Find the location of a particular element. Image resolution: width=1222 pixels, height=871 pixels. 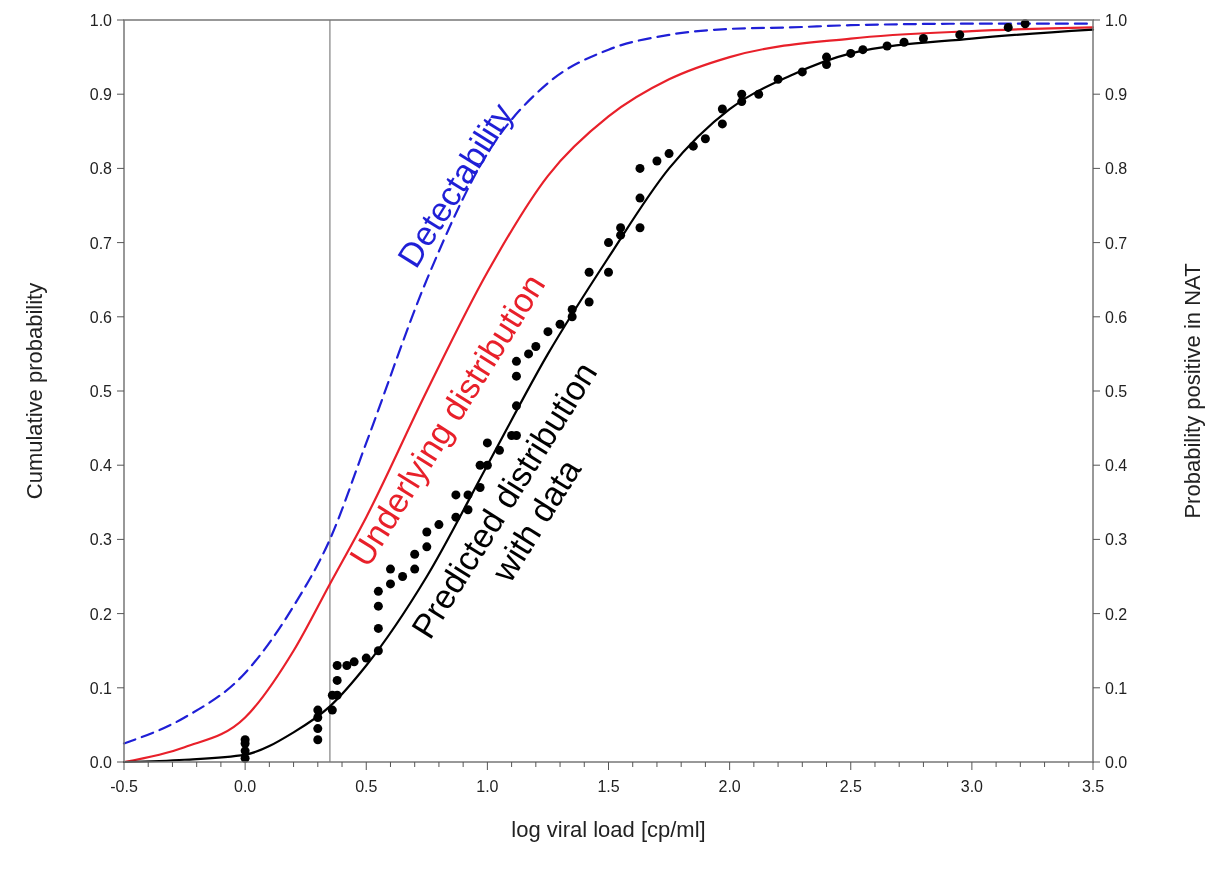

x-tick-label: 1.5 is located at coordinates (608, 786).